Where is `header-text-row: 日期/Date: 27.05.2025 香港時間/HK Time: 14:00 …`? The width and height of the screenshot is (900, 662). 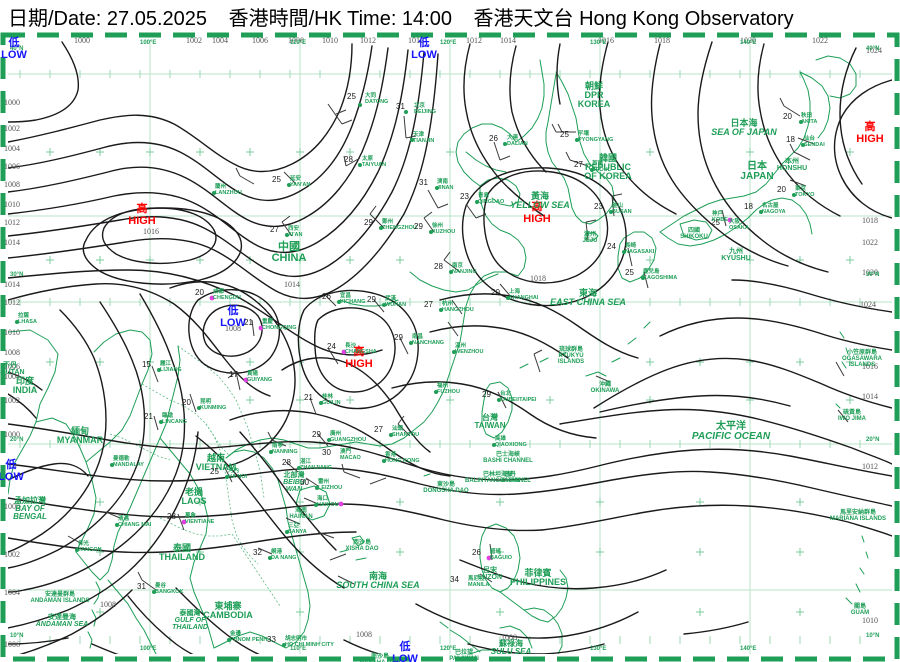 header-text-row: 日期/Date: 27.05.2025 香港時間/HK Time: 14:00 … is located at coordinates (409, 16).